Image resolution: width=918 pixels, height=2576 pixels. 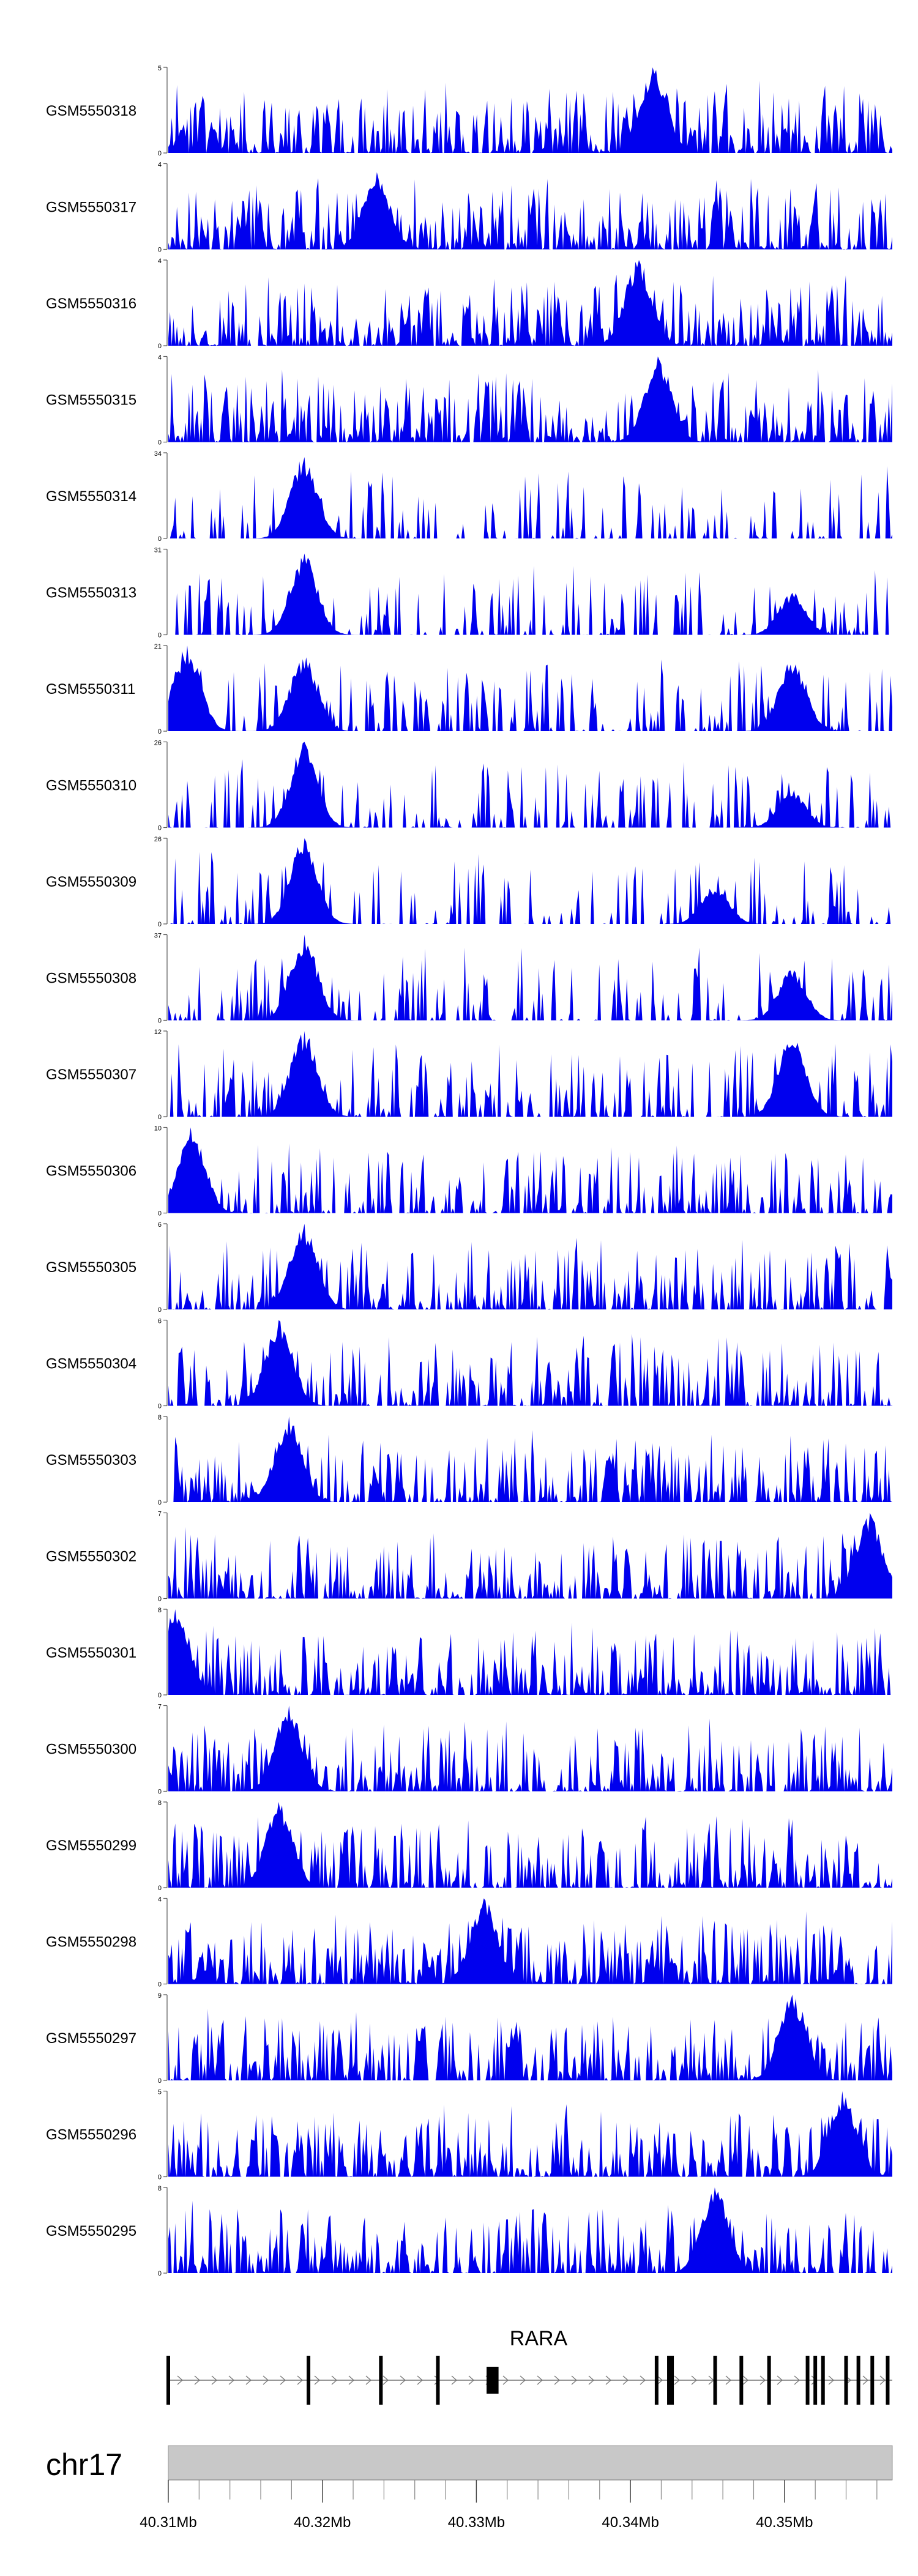 I want to click on track-sample-label: GSM5550299, so click(x=91, y=1846).